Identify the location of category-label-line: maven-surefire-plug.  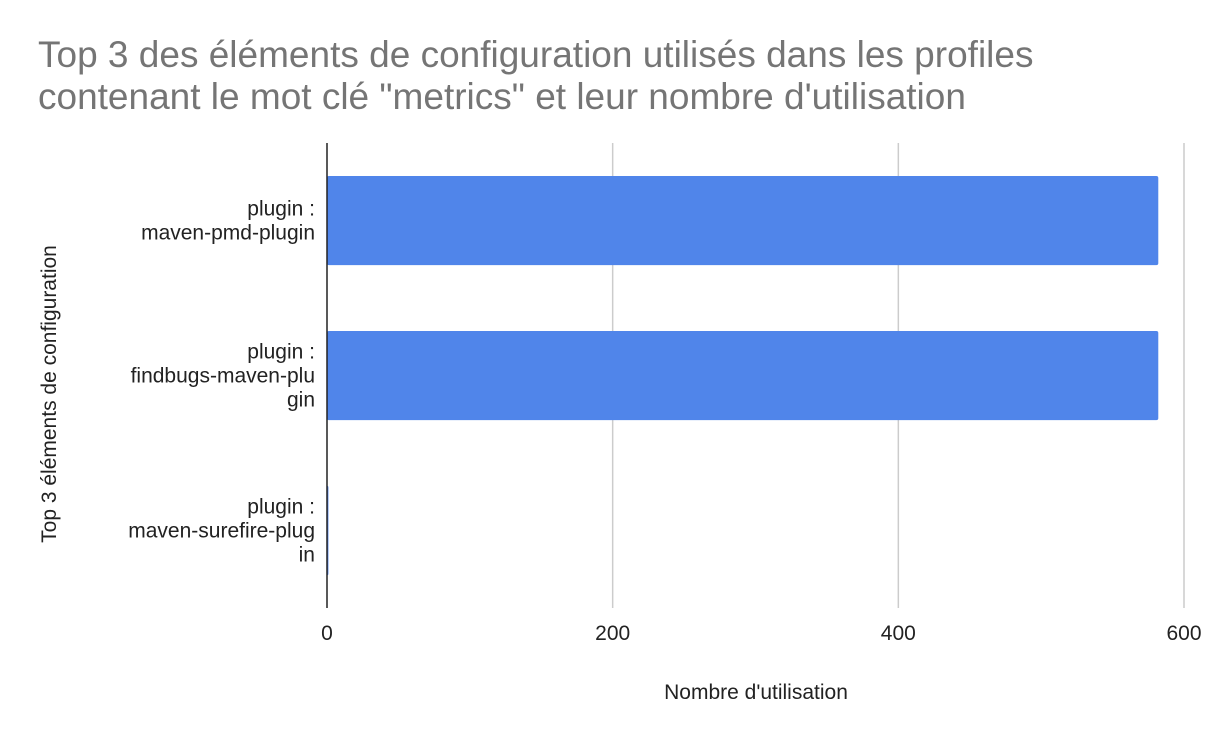
(221, 531).